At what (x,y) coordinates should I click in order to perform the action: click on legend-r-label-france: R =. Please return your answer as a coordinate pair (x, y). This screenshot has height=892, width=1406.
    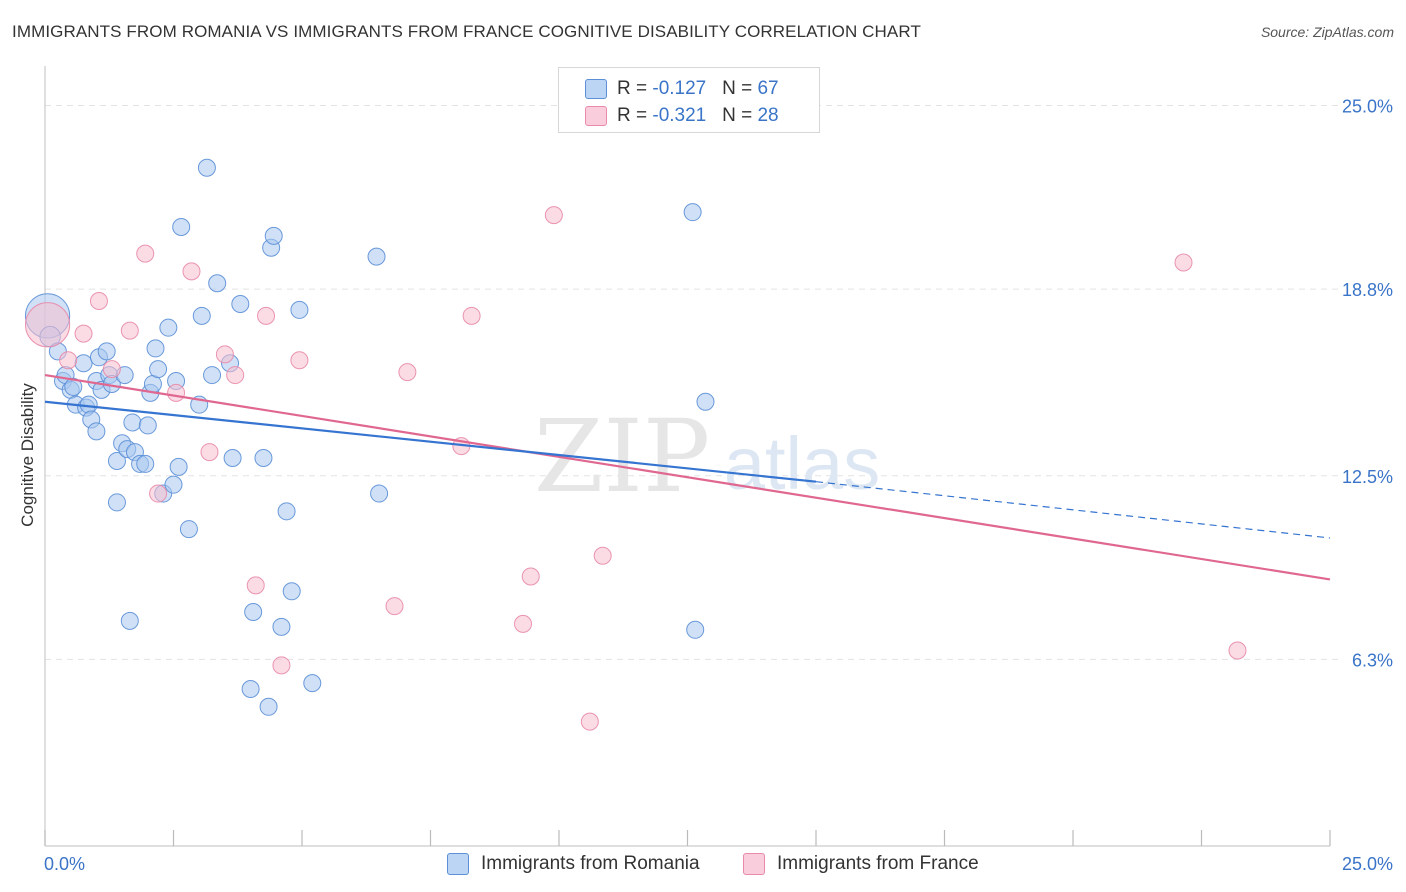
    Looking at the image, I should click on (635, 115).